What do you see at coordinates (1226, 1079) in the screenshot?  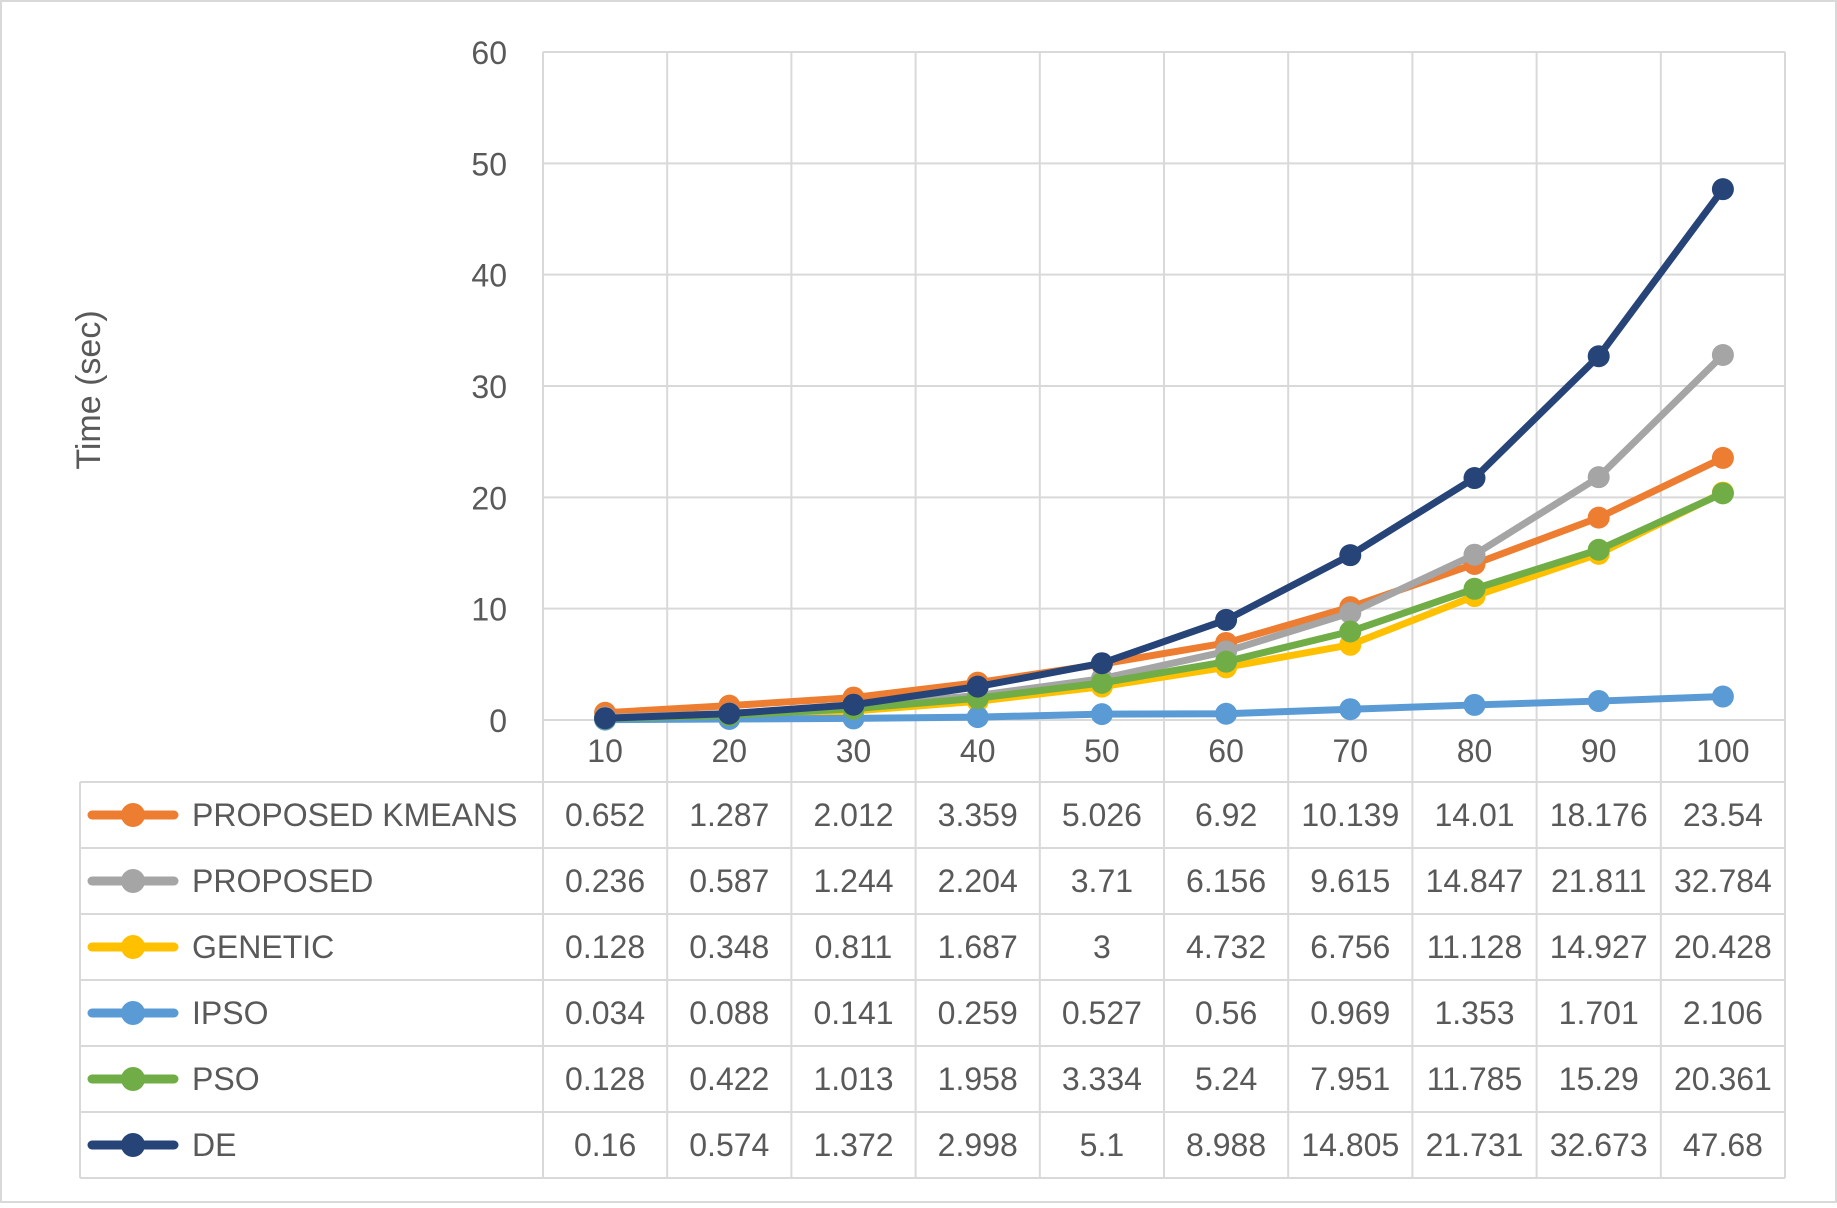 I see `table-cell-value: 5.24` at bounding box center [1226, 1079].